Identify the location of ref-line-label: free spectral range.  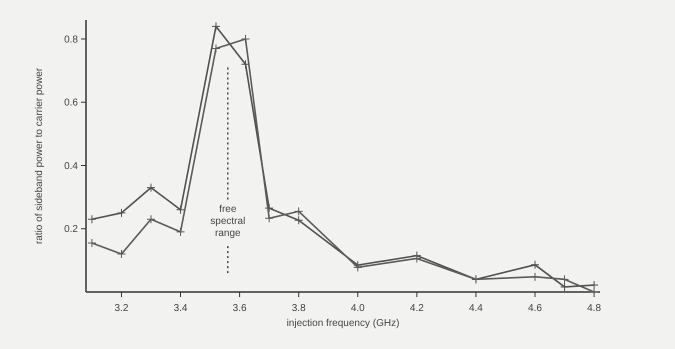
(228, 222).